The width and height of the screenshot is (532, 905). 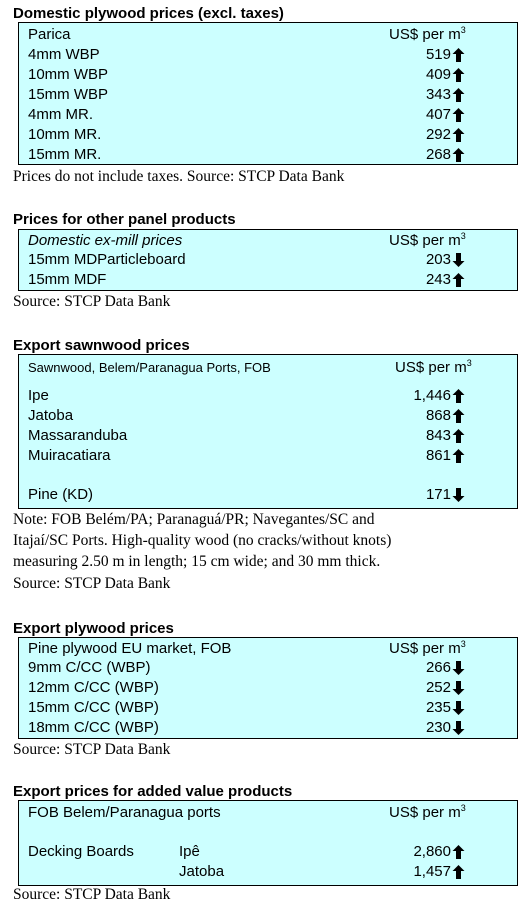 What do you see at coordinates (64, 54) in the screenshot?
I see `row-label: 4mm WBP` at bounding box center [64, 54].